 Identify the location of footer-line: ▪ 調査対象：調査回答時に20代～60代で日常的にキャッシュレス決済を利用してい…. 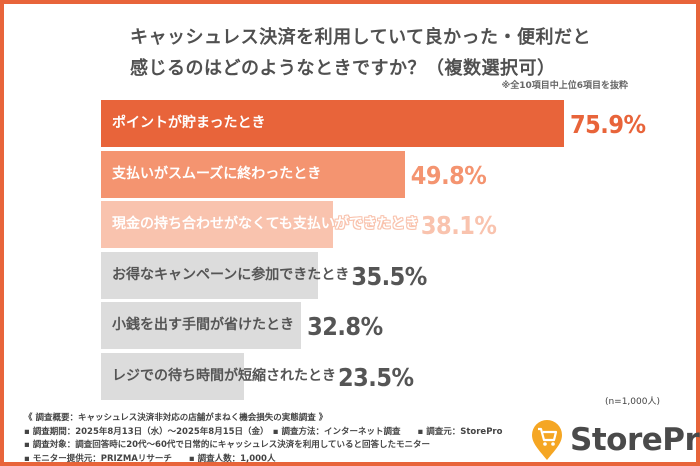
(227, 445).